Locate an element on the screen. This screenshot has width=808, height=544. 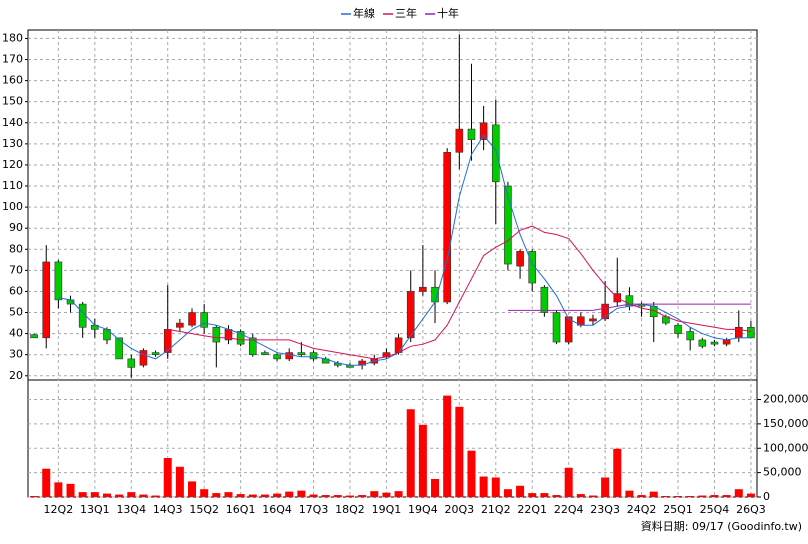
x-tick-label: 13Q1 is located at coordinates (95, 509).